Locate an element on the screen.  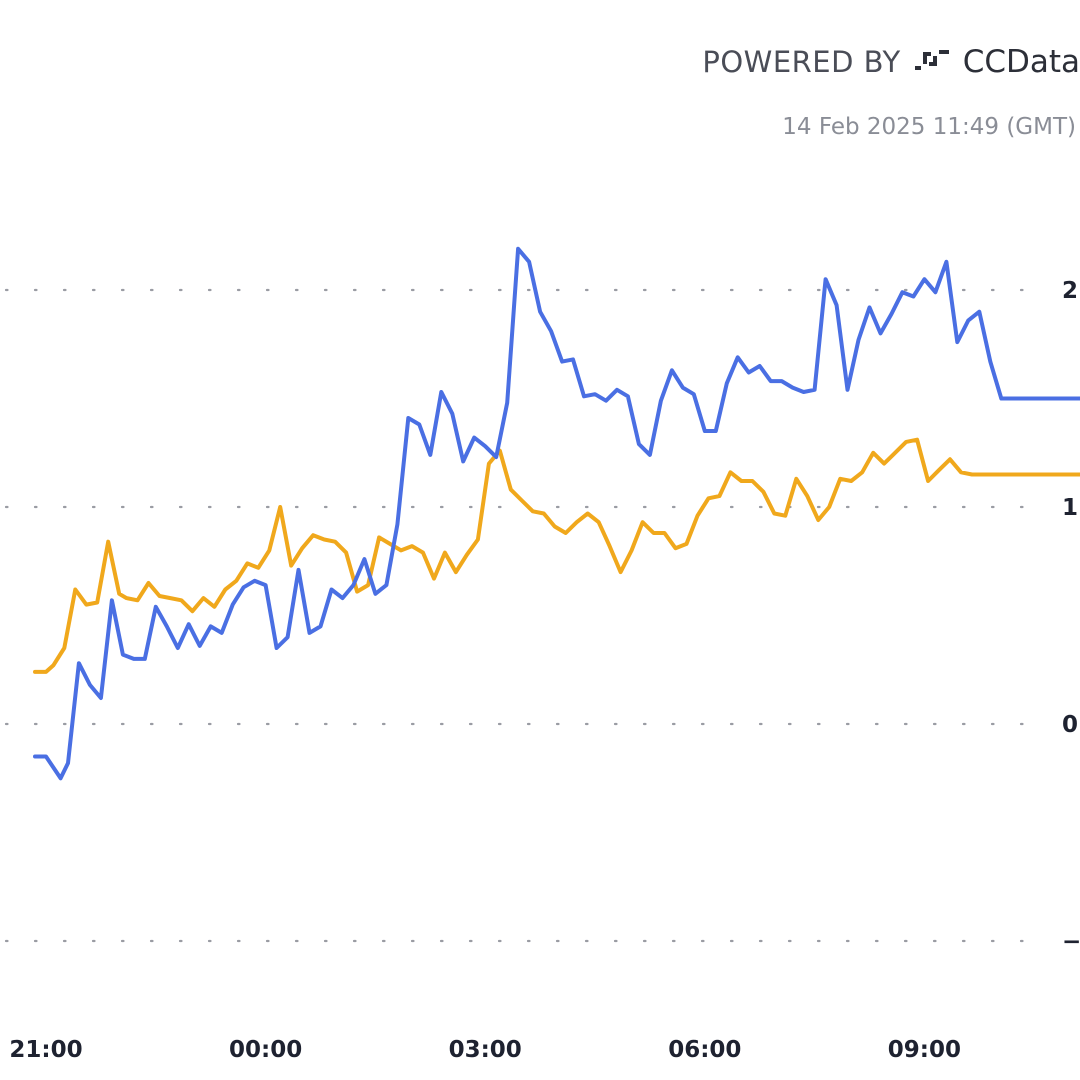
y-tick-label: 2 is located at coordinates (1070, 291).